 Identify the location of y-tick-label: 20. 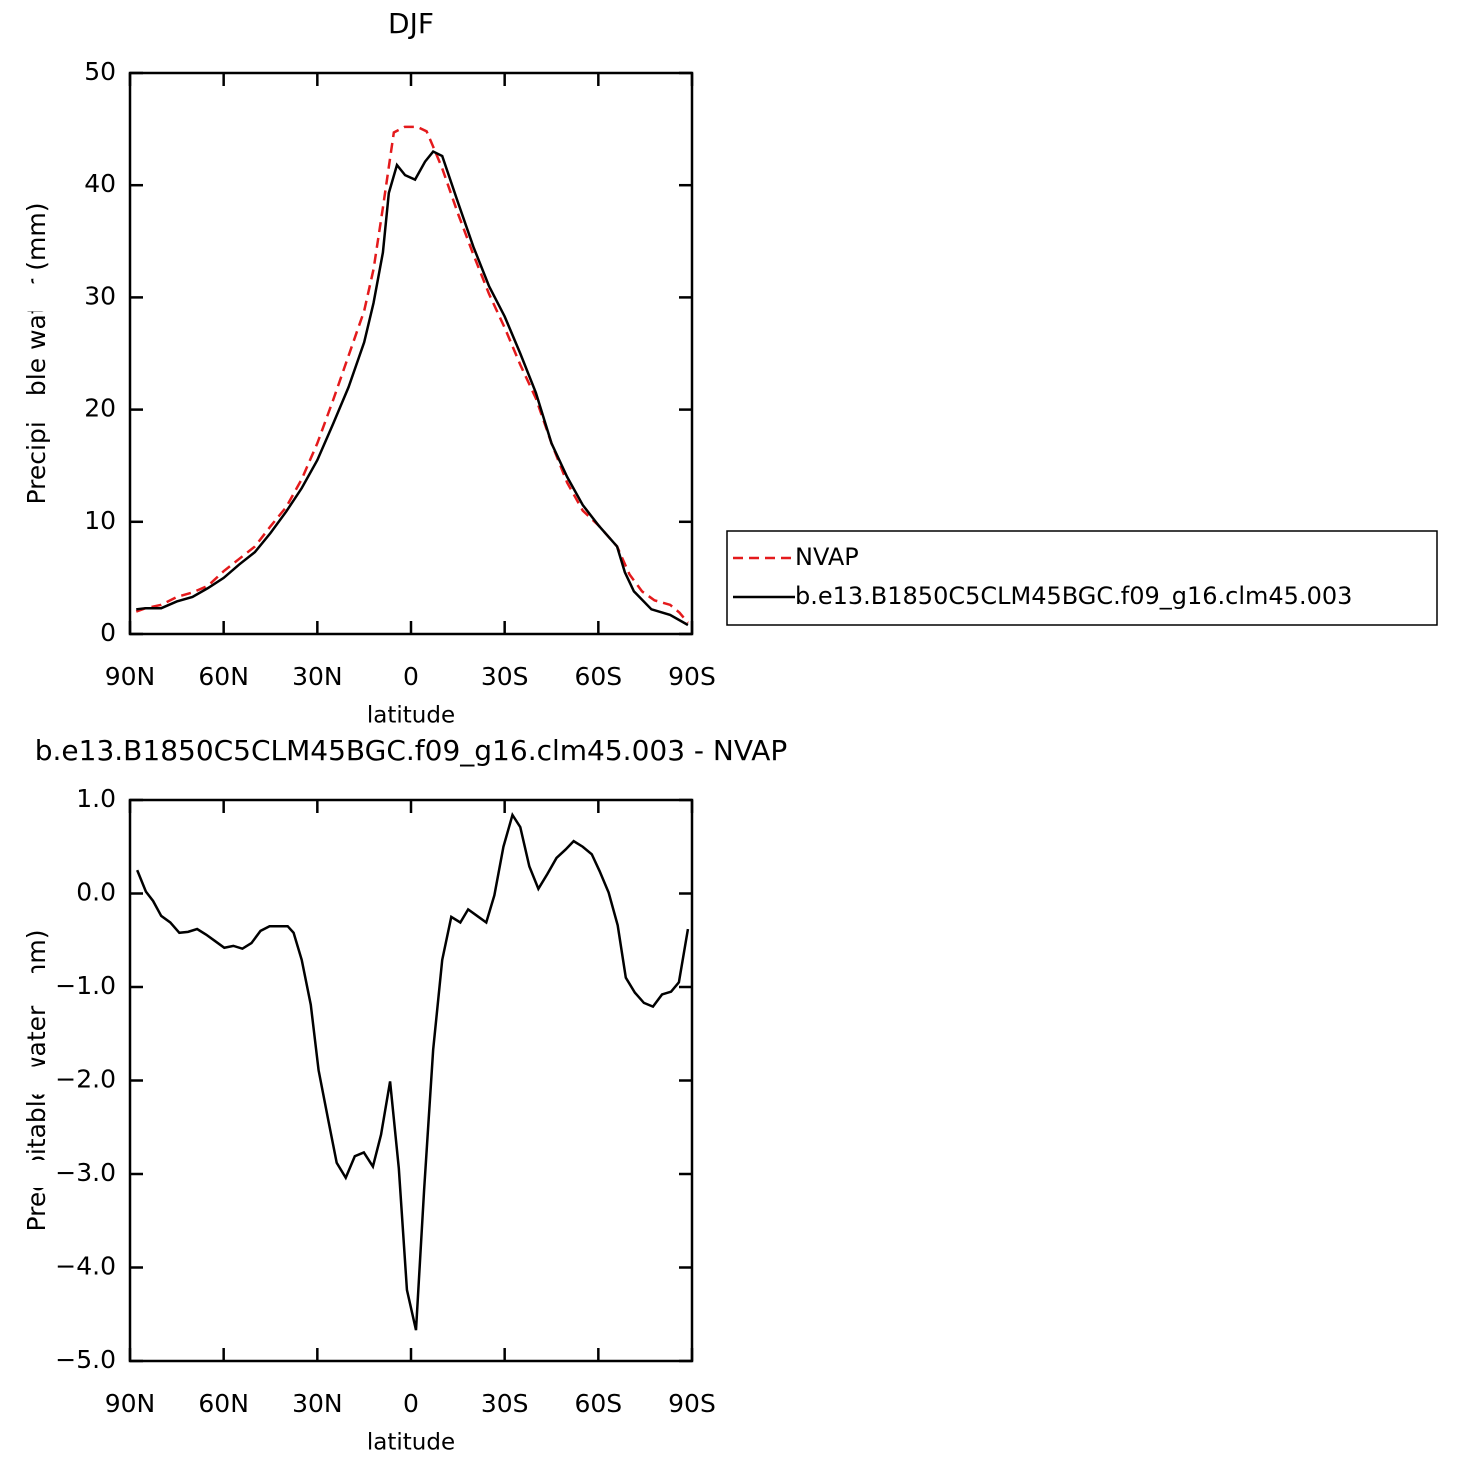
(100, 408).